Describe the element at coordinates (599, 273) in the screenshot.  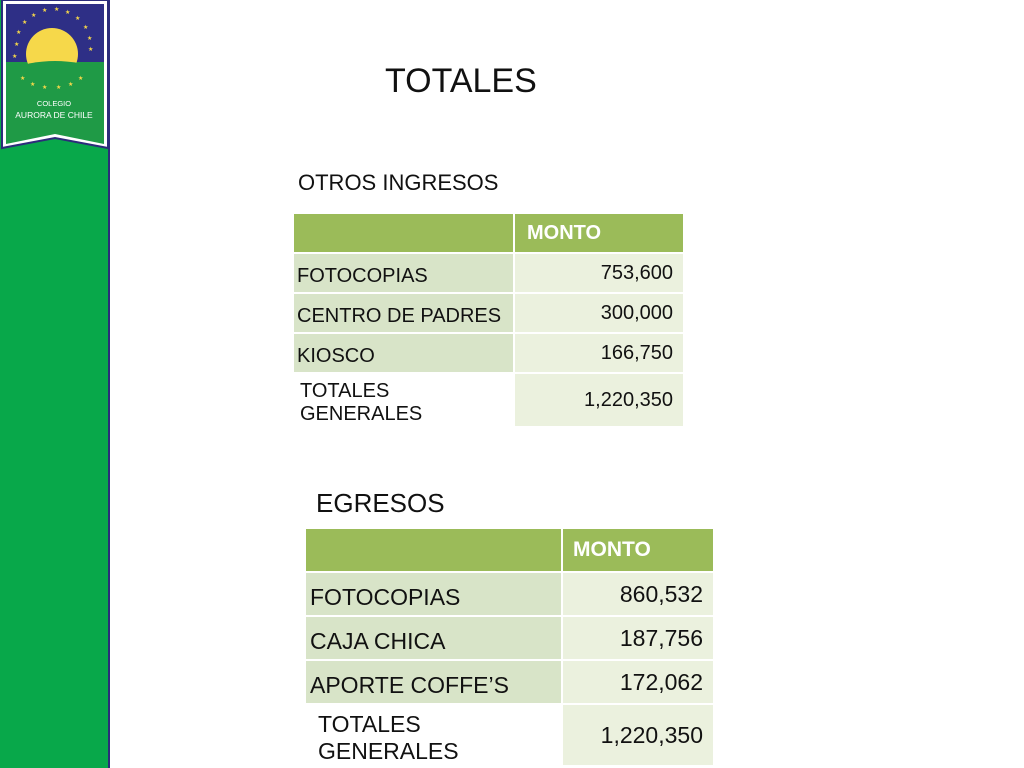
I see `row-value: 753,600` at that location.